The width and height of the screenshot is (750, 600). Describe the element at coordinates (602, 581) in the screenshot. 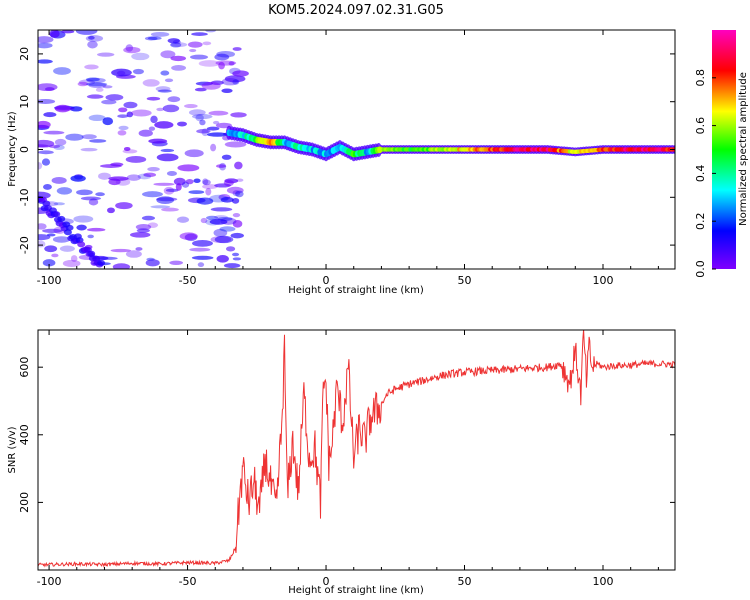

I see `snr-x-tick-label: 100` at that location.